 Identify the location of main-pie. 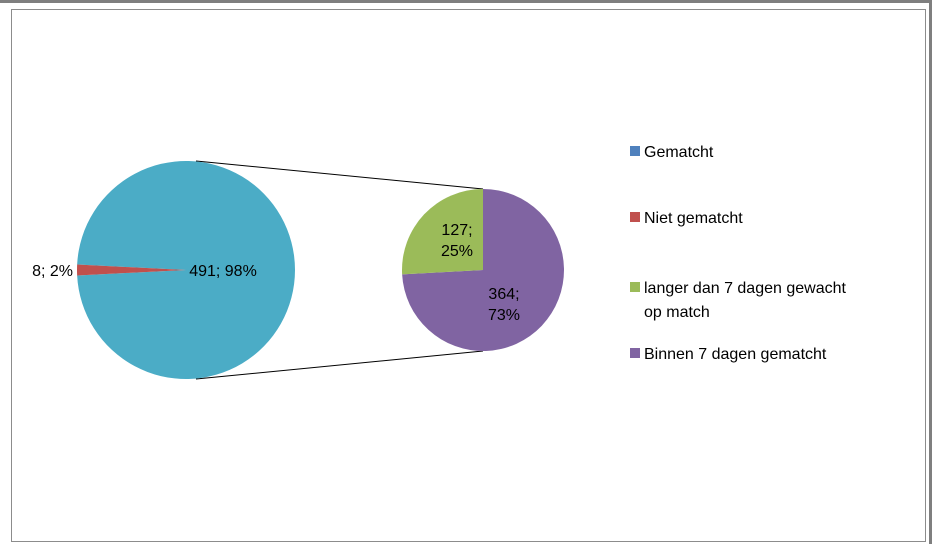
(185, 270).